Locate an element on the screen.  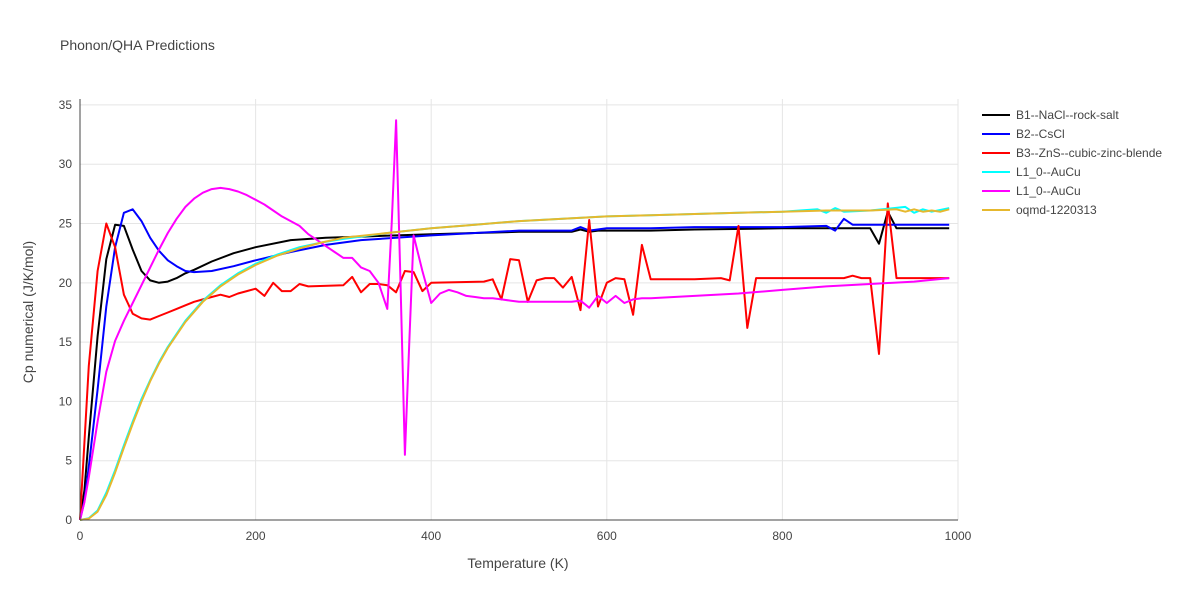
y-axis-title: Cp numerical (J/K/mol) is located at coordinates (28, 312).